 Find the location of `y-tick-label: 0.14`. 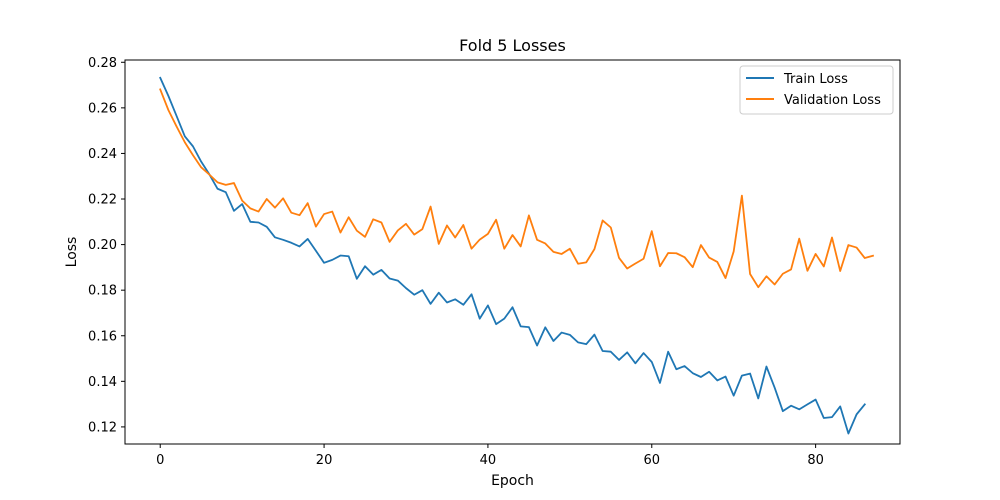

y-tick-label: 0.14 is located at coordinates (102, 382).